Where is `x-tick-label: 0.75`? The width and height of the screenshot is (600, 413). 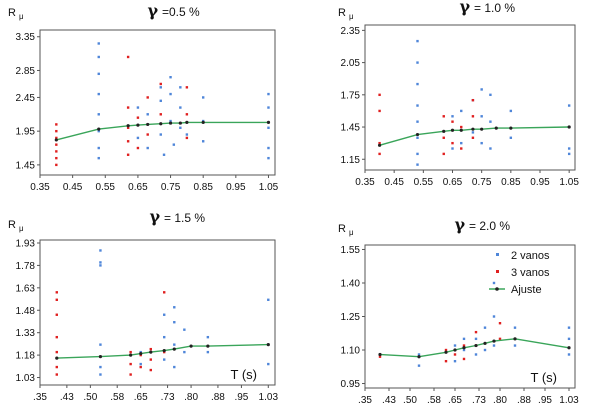 x-tick-label: 0.75 is located at coordinates (171, 187).